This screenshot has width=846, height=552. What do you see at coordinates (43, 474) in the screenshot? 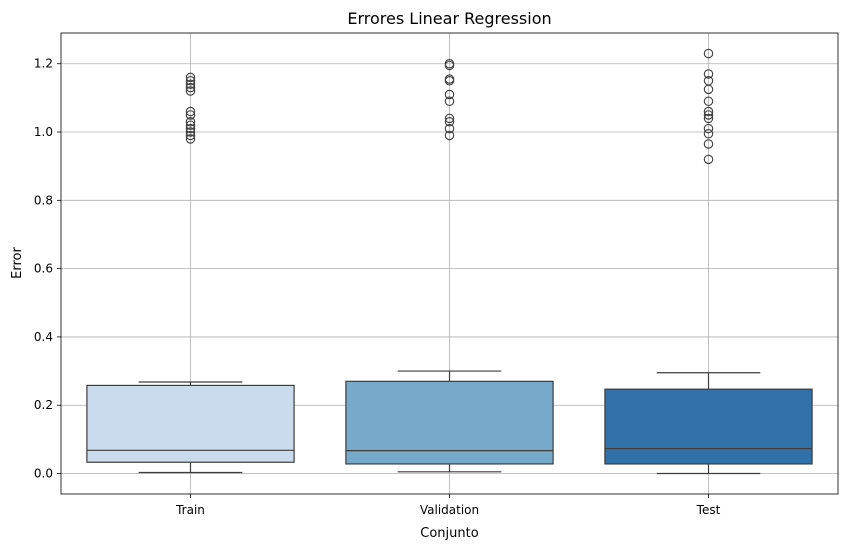
I see `y-tick-label: 0.0` at bounding box center [43, 474].